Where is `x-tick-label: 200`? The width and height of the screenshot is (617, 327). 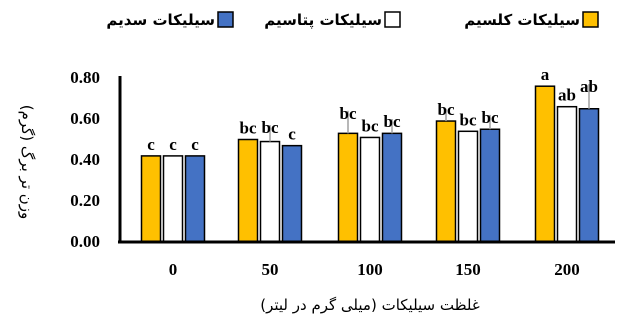
x-tick-label: 200 is located at coordinates (567, 269).